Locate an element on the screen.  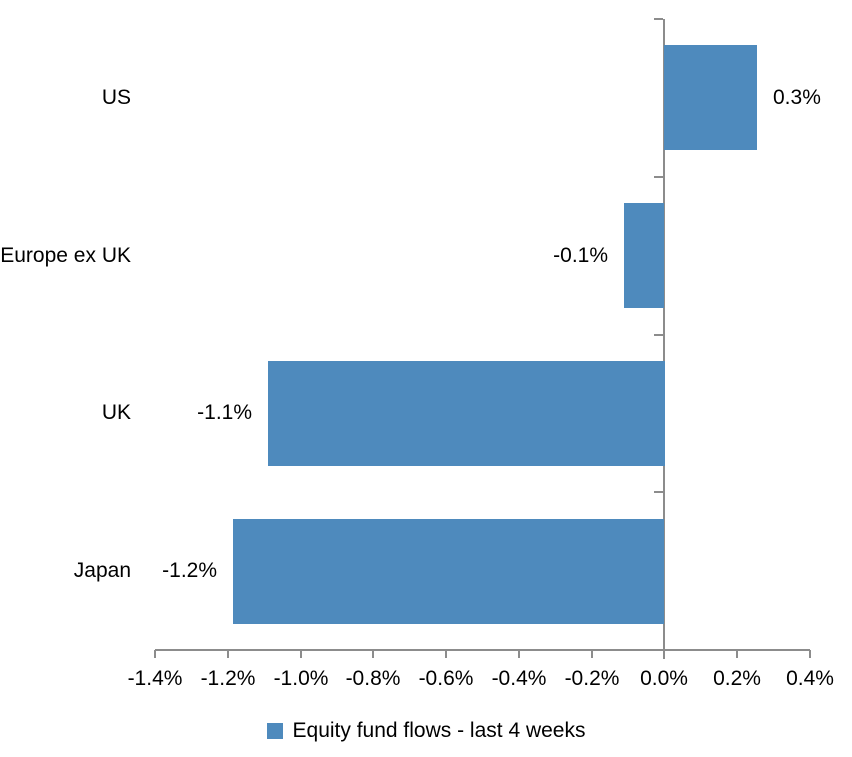
x-axis-tick-label-0-0-: 0.0% is located at coordinates (664, 678).